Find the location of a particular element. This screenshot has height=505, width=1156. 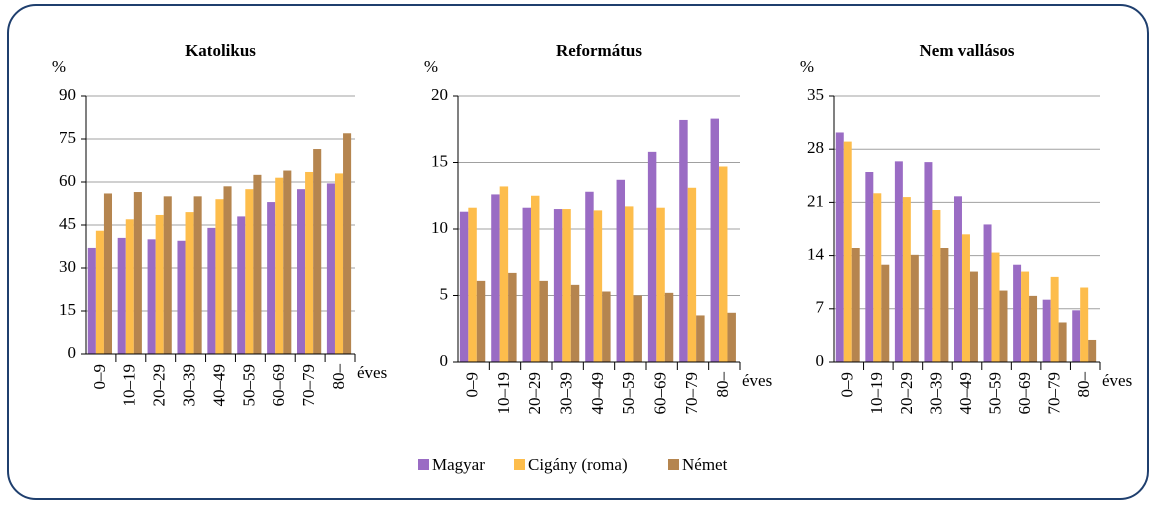

y-tick-label: 90 is located at coordinates (67, 94).